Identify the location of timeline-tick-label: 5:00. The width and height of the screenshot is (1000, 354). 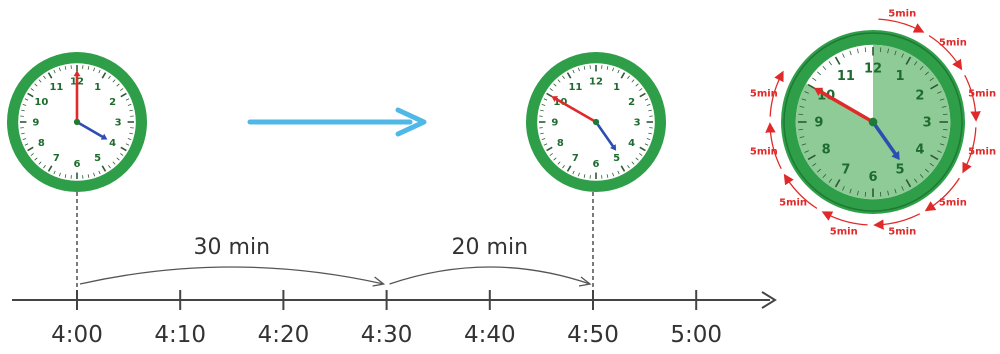
(696, 335).